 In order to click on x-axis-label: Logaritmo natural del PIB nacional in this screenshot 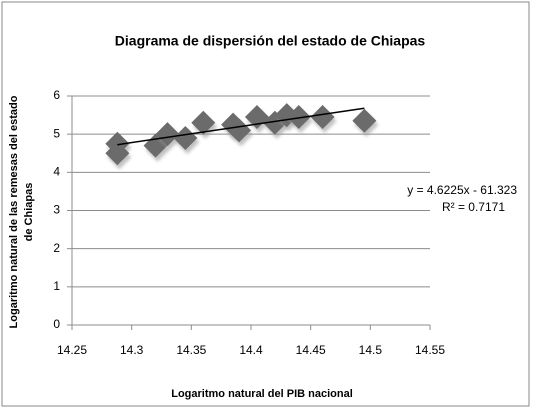, I will do `click(262, 394)`.